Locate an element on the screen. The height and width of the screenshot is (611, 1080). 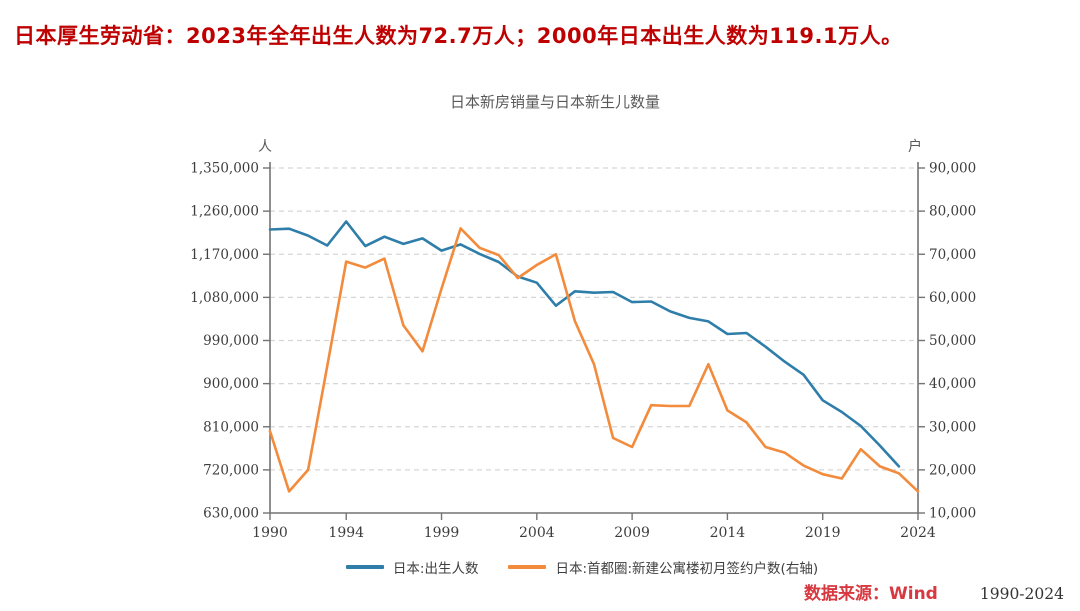
footer: 数据来源：Wind 1990-2024 is located at coordinates (934, 591).